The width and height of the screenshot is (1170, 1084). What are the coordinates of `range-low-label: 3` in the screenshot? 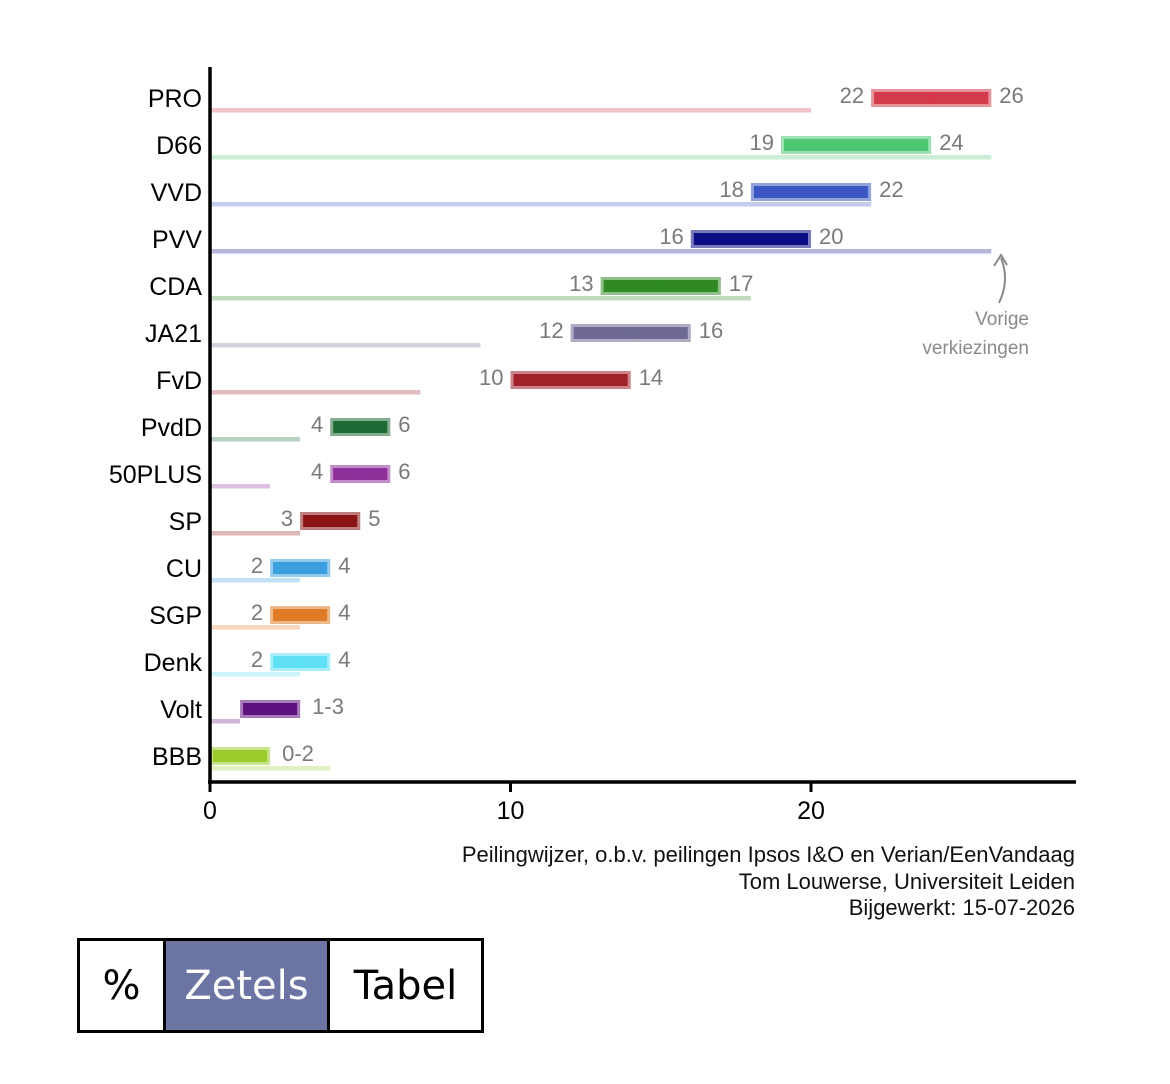 It's located at (287, 518).